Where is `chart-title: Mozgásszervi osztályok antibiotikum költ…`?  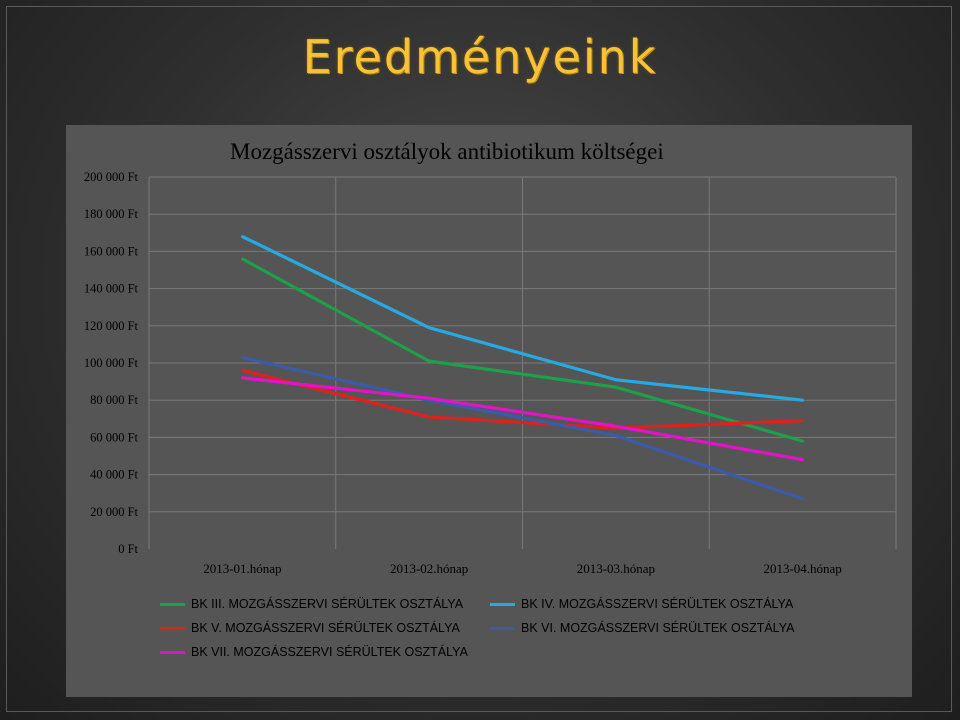
chart-title: Mozgásszervi osztályok antibiotikum költ… is located at coordinates (447, 151).